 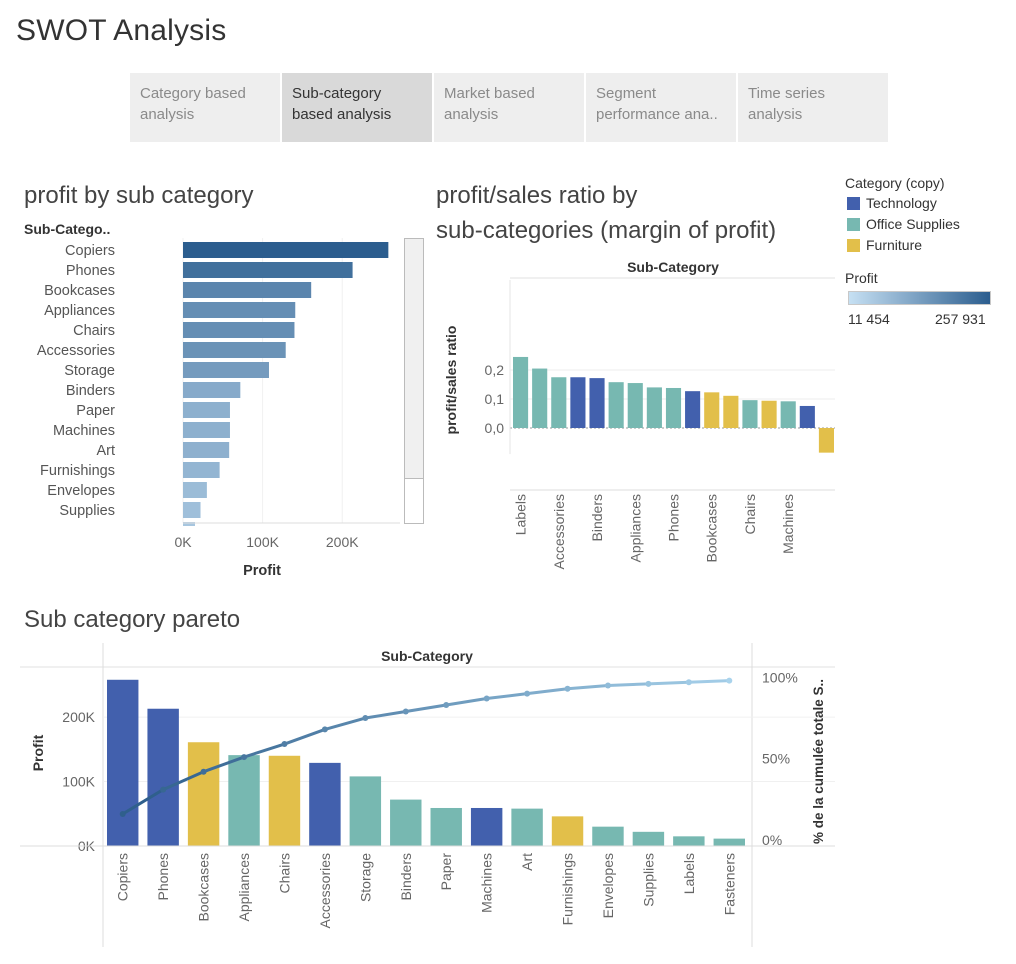 I want to click on y-tick-label: 0,0, so click(x=495, y=428).